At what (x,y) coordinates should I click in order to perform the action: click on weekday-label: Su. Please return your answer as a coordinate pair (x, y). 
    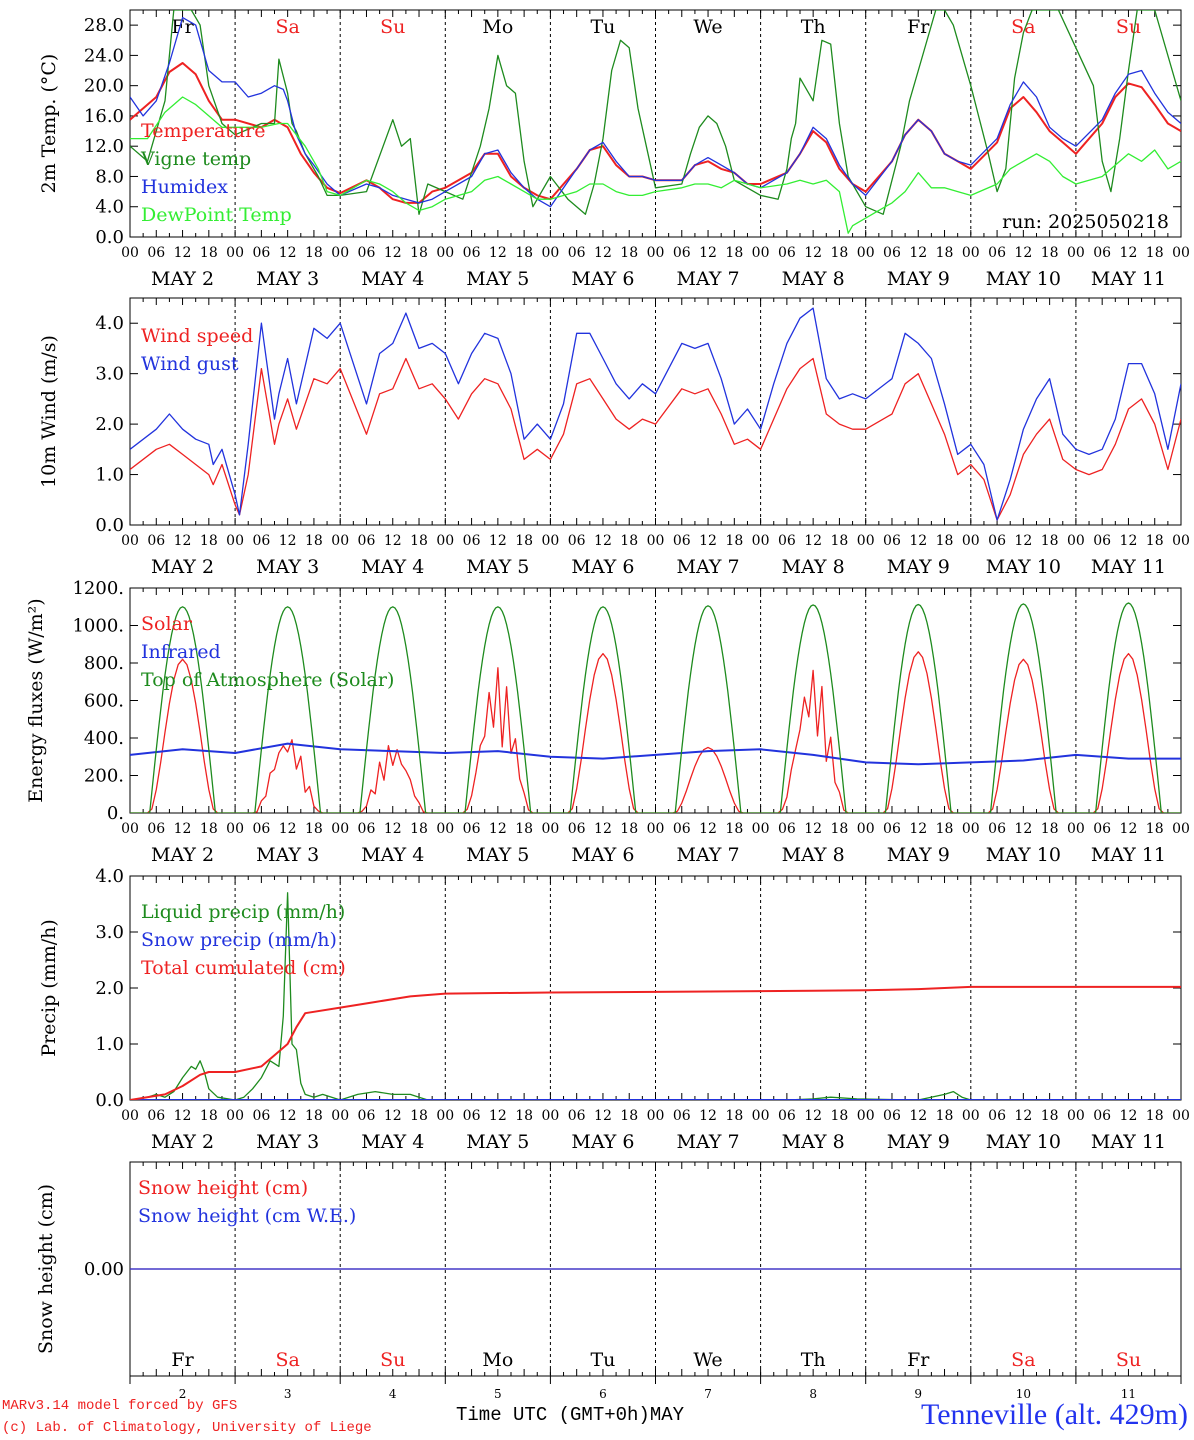
    Looking at the image, I should click on (392, 1360).